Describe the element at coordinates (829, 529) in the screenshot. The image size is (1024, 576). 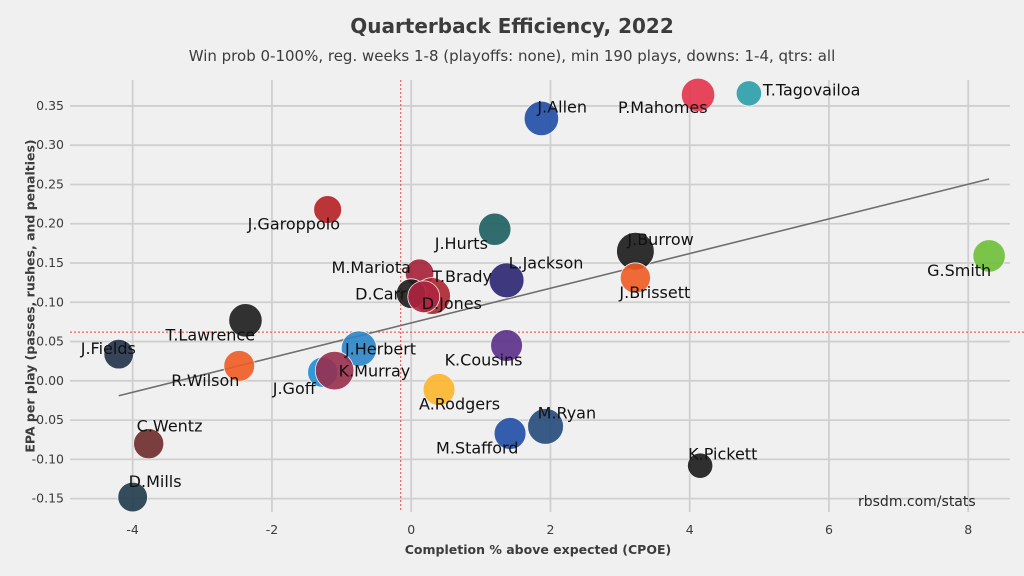
I see `x-tick-label: 6` at that location.